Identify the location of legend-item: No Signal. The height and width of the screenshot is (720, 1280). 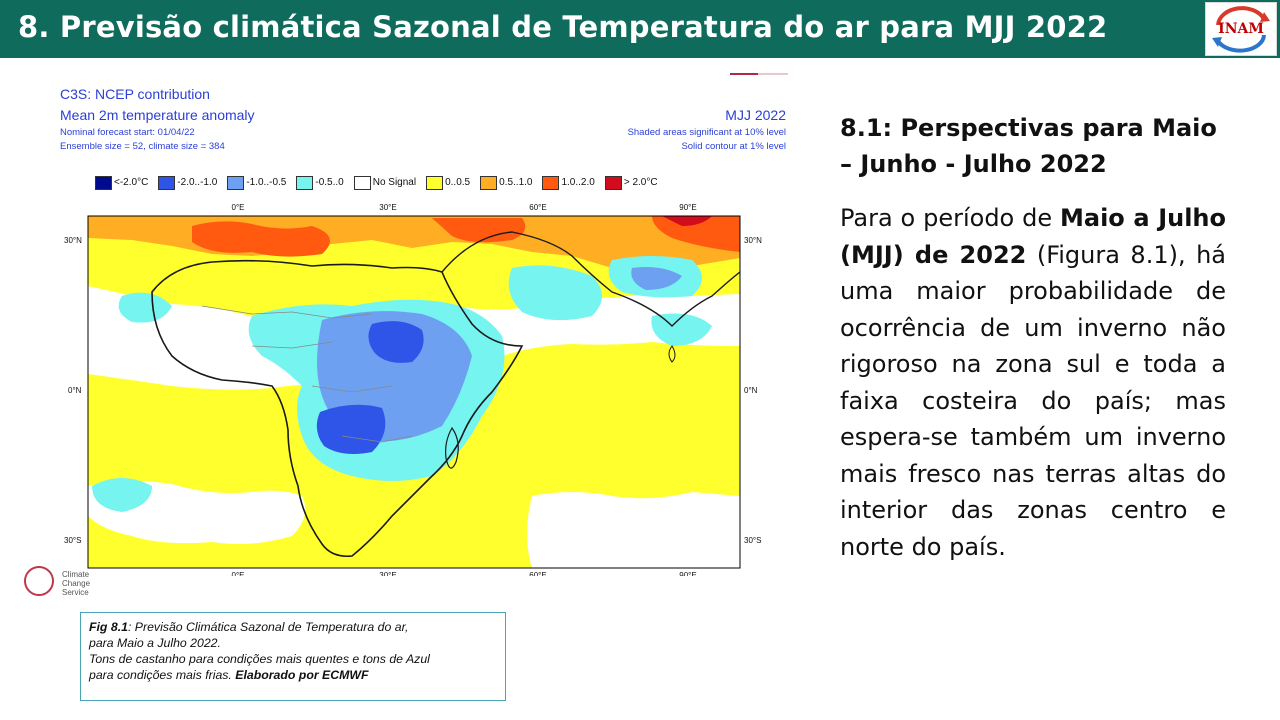
(385, 183).